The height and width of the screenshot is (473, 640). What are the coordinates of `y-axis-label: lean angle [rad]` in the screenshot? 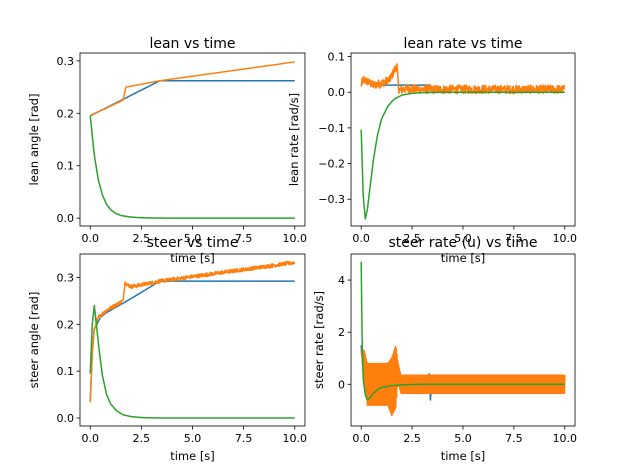 It's located at (34, 140).